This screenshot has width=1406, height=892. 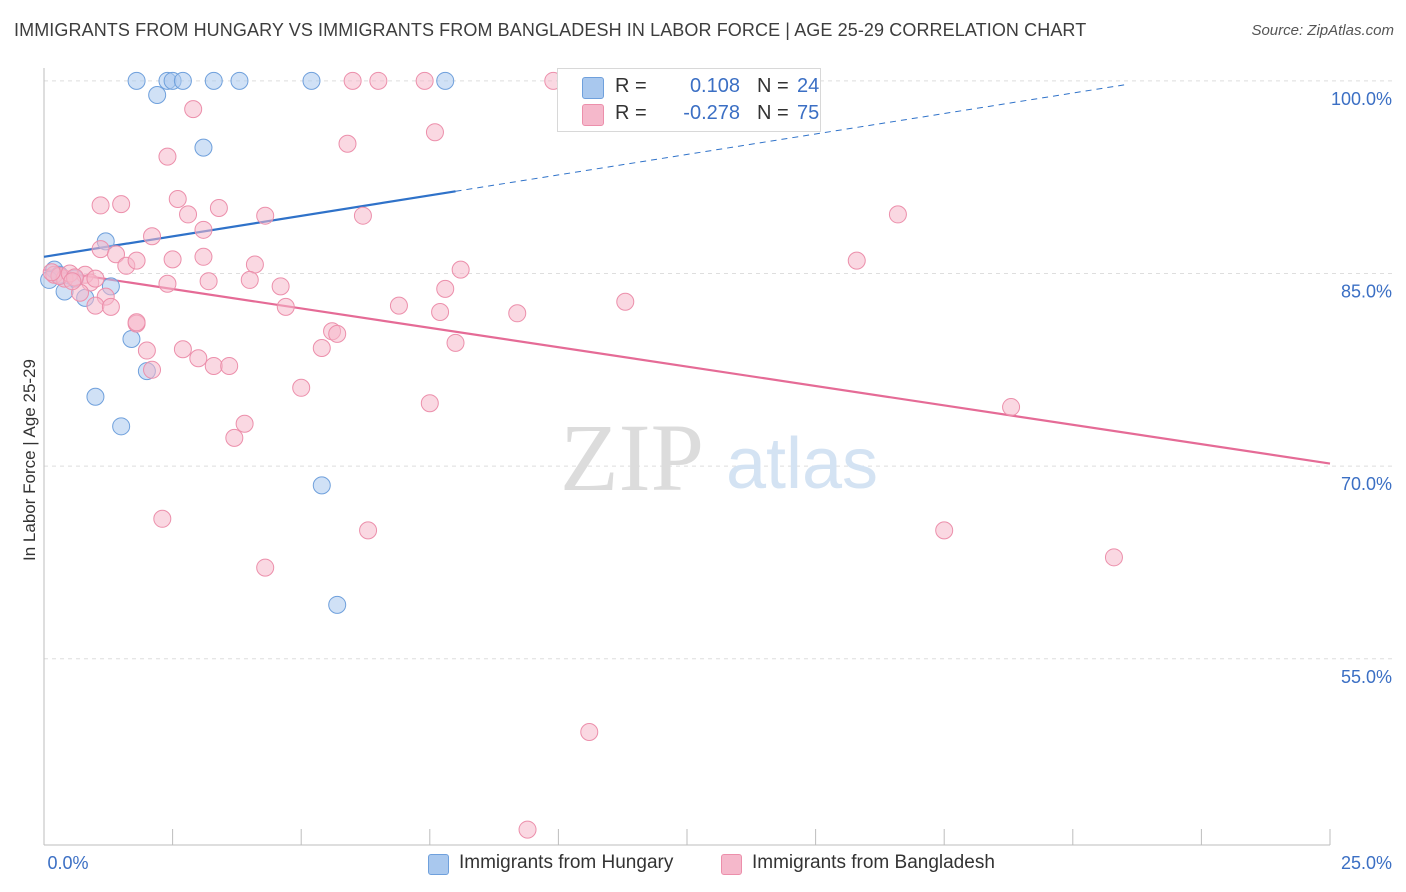 I want to click on legend-r-value-hungary: 0.108, so click(x=714, y=86).